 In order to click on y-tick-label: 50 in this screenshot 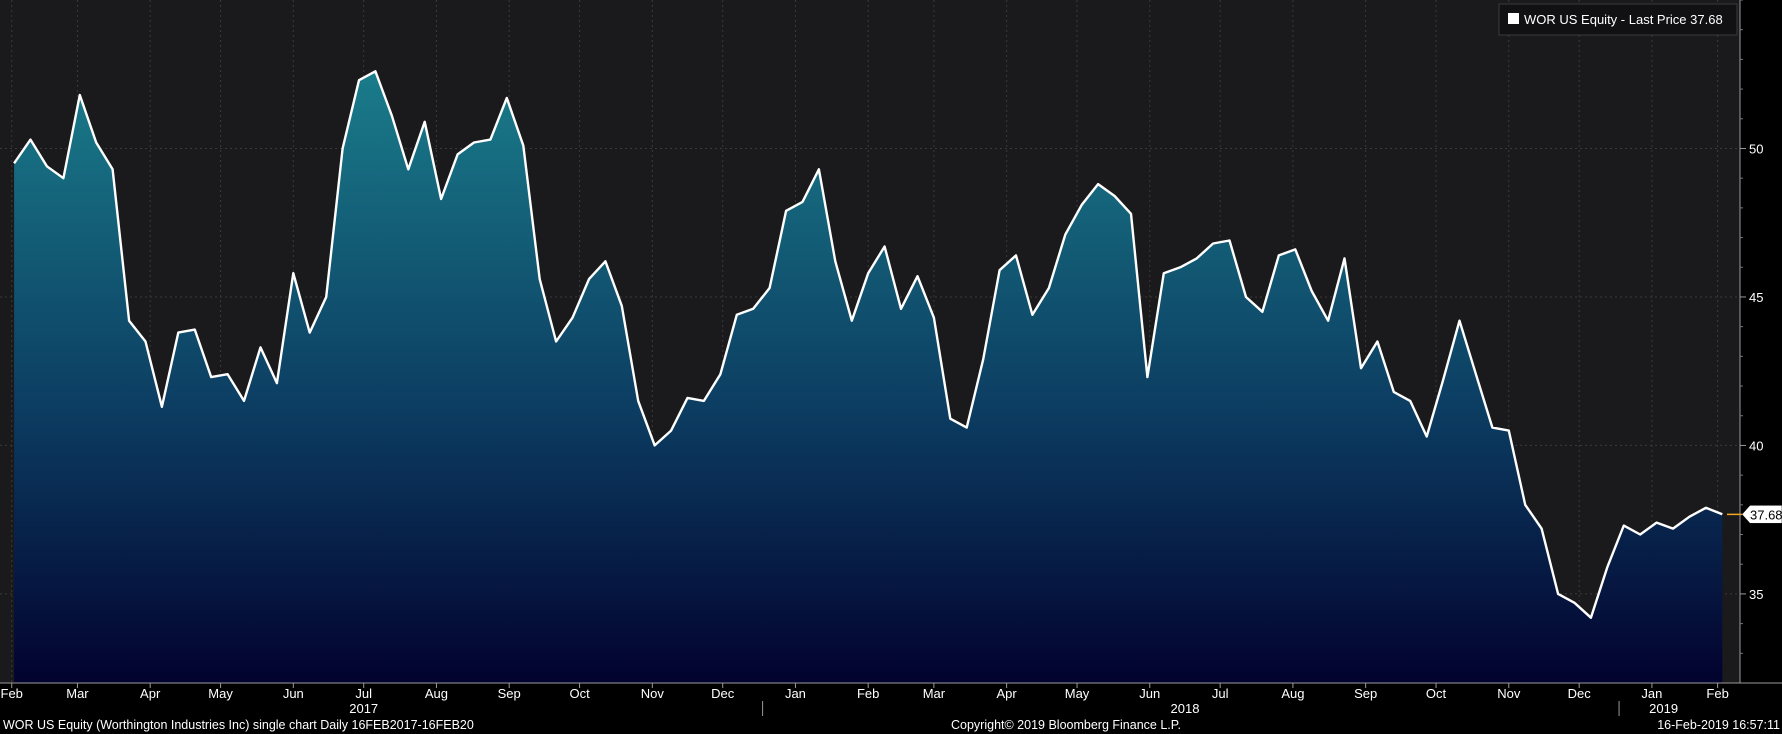, I will do `click(1756, 148)`.